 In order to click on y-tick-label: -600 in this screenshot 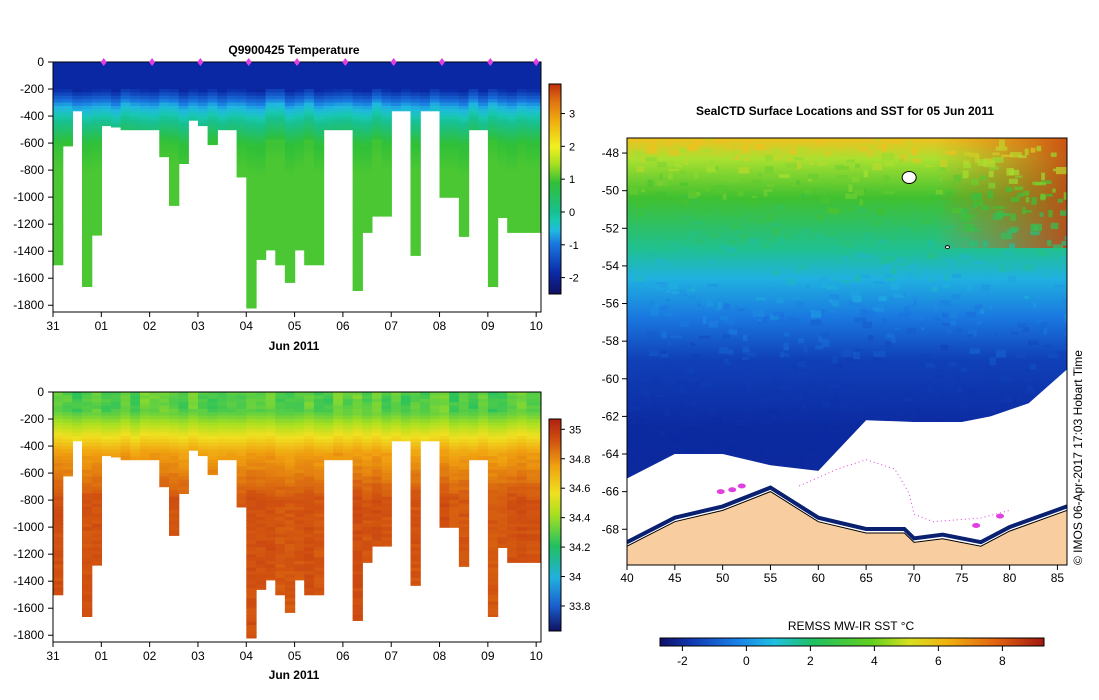, I will do `click(32, 473)`.